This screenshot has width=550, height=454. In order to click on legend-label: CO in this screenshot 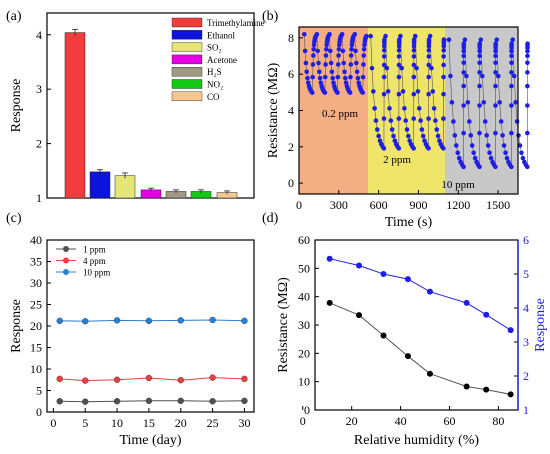, I will do `click(213, 97)`.